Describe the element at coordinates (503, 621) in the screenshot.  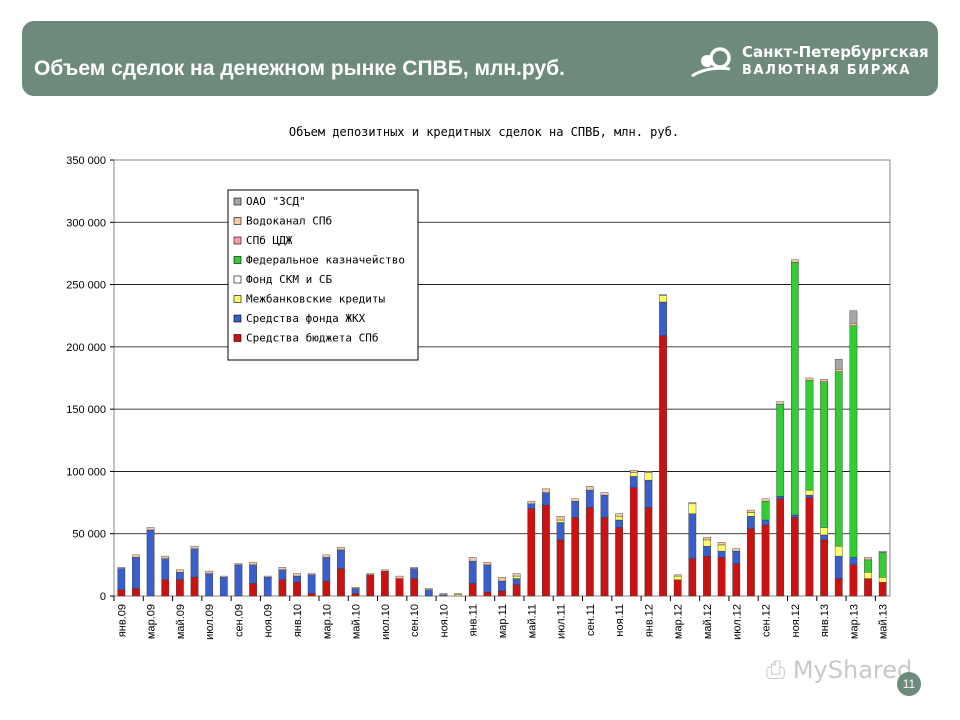
I see `x-tick-label: мар.11` at that location.